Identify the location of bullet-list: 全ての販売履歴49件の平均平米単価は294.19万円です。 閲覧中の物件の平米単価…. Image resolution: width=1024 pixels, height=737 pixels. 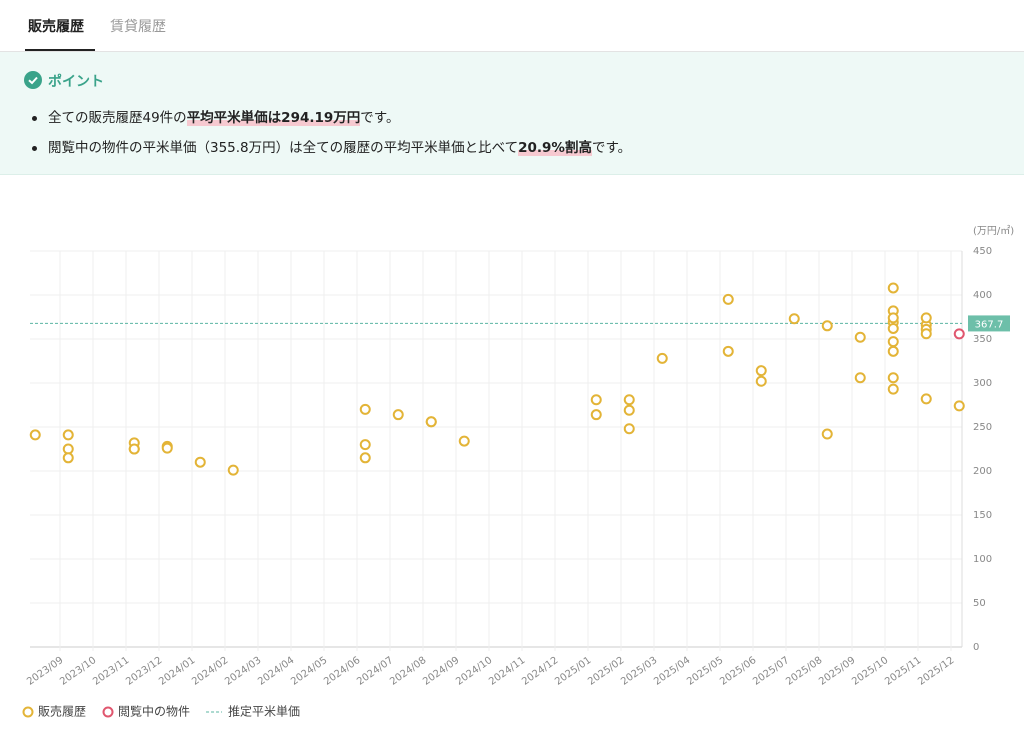
(330, 138).